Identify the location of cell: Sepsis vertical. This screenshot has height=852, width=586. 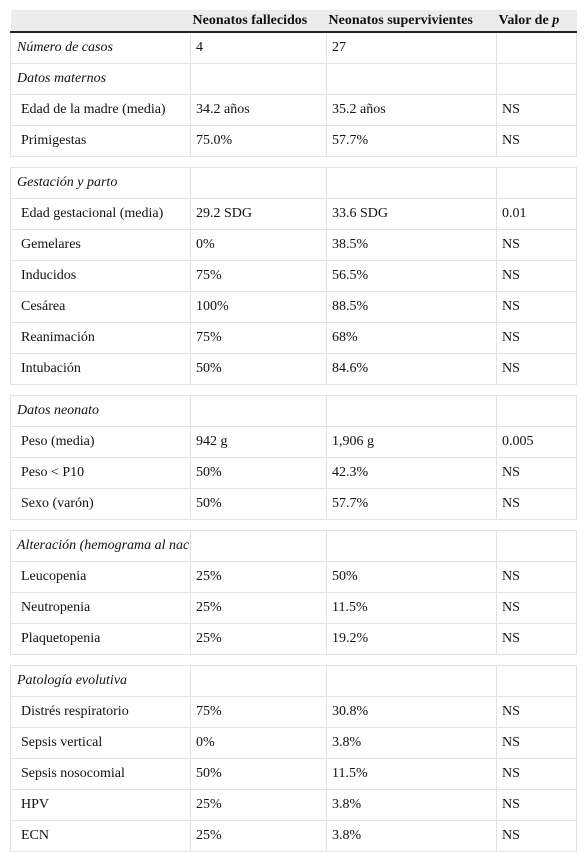
(100, 743).